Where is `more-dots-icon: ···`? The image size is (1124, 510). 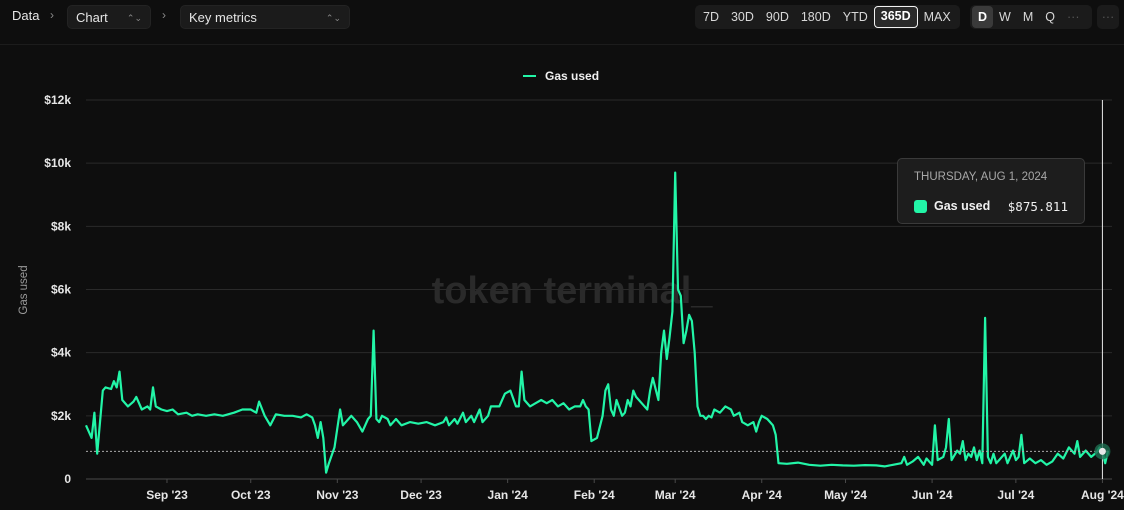
more-dots-icon: ··· is located at coordinates (1108, 17).